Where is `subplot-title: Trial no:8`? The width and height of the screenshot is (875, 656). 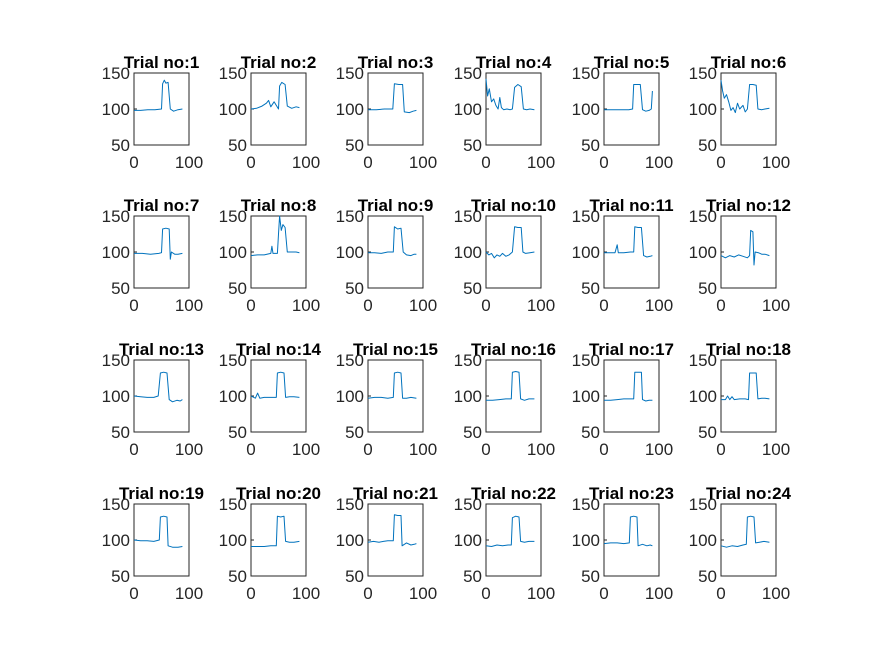
subplot-title: Trial no:8 is located at coordinates (279, 205).